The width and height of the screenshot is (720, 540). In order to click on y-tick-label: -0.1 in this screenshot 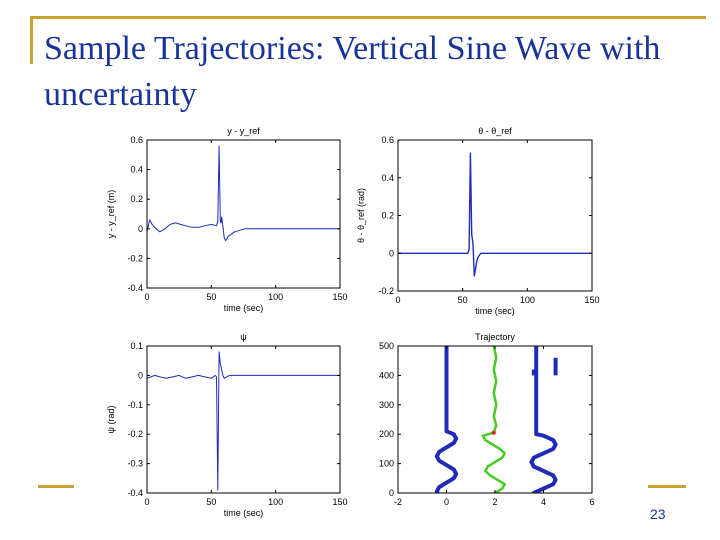, I will do `click(135, 405)`.